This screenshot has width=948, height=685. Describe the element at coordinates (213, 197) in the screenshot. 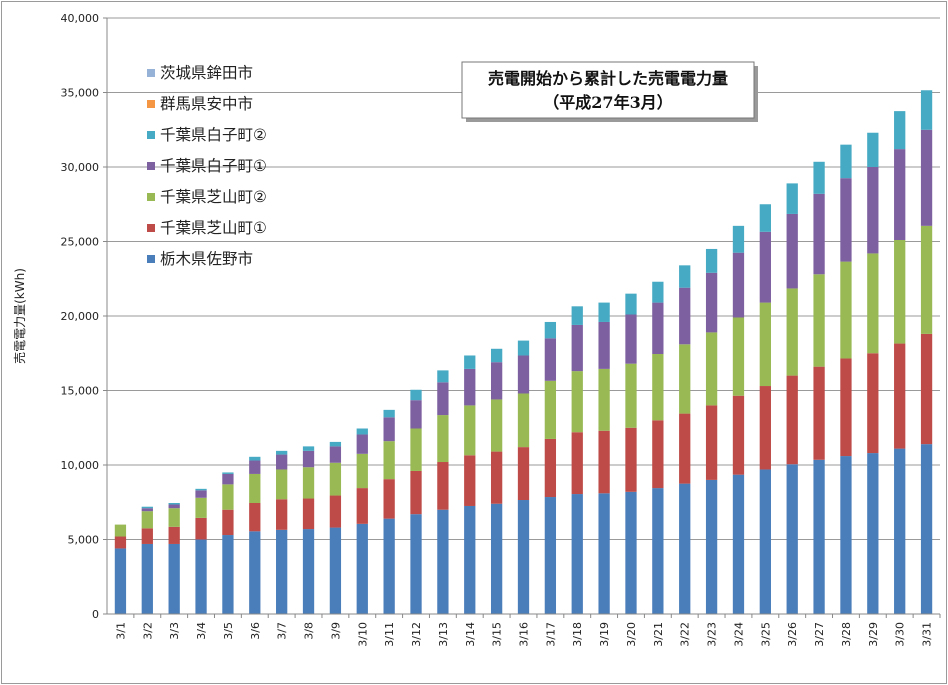

I see `legend-label: 千葉県芝山町②` at that location.